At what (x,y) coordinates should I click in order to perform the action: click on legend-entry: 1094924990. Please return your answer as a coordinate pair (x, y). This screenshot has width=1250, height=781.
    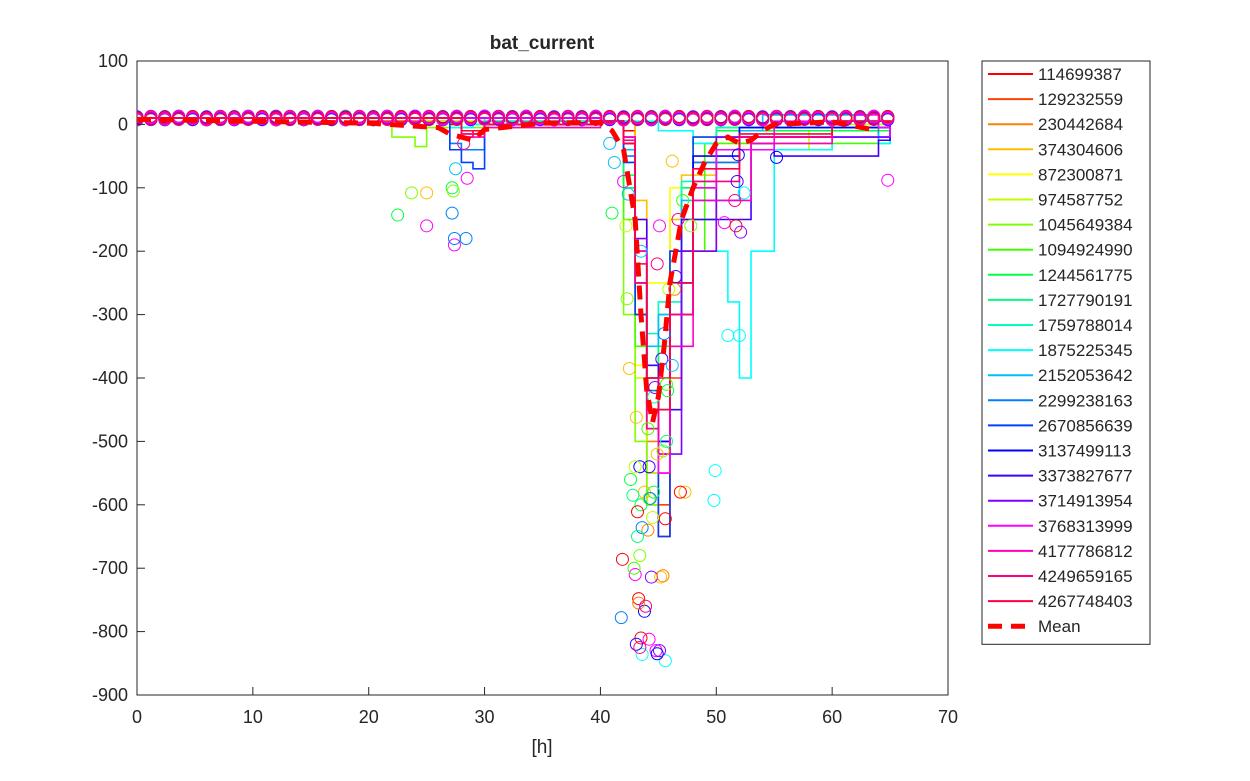
    Looking at the image, I should click on (1085, 250).